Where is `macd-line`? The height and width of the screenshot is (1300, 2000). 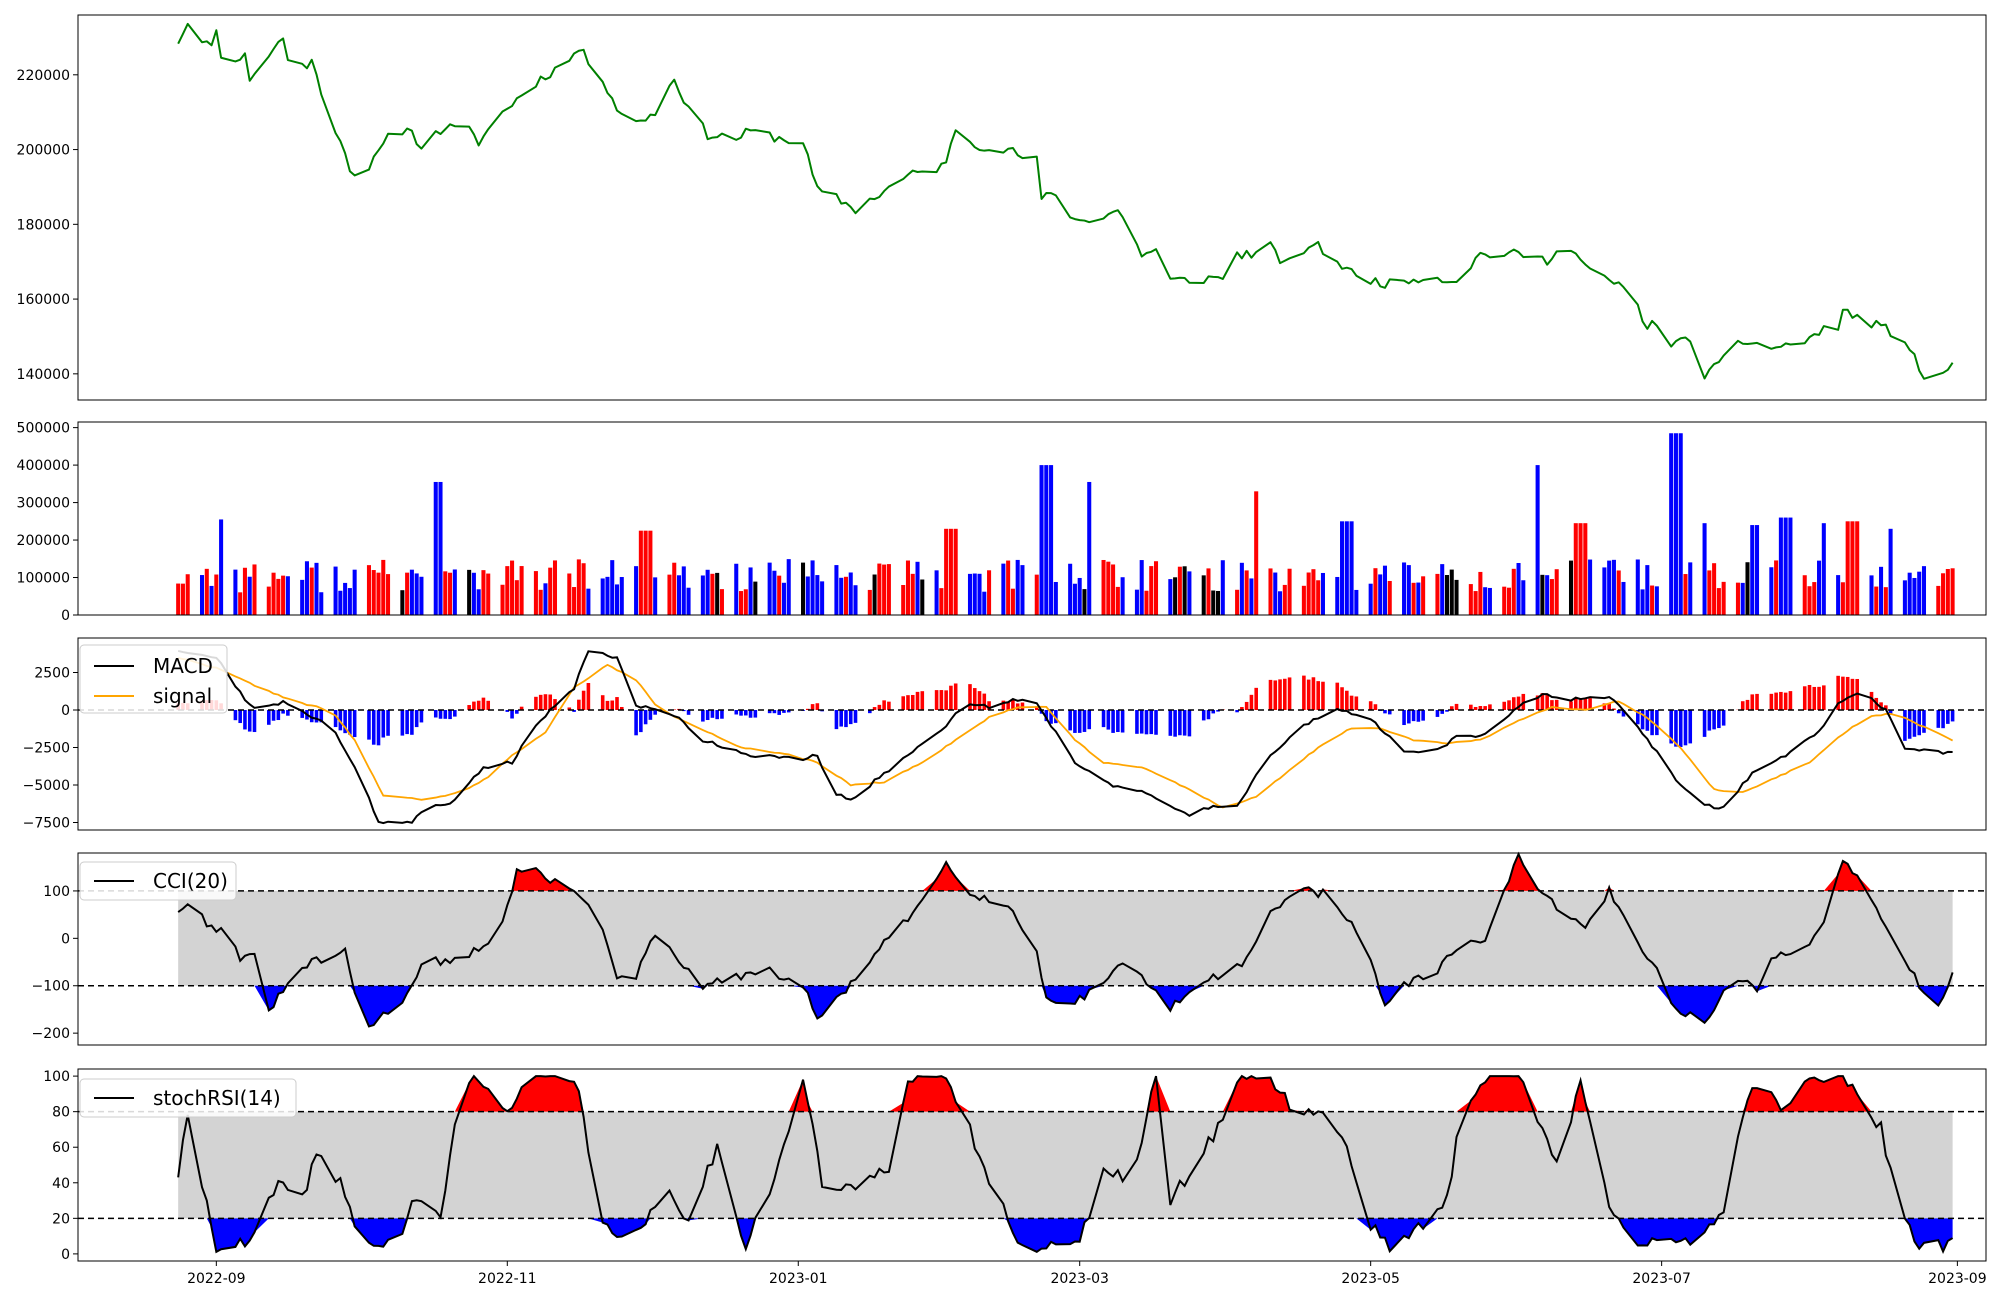 macd-line is located at coordinates (1065, 737).